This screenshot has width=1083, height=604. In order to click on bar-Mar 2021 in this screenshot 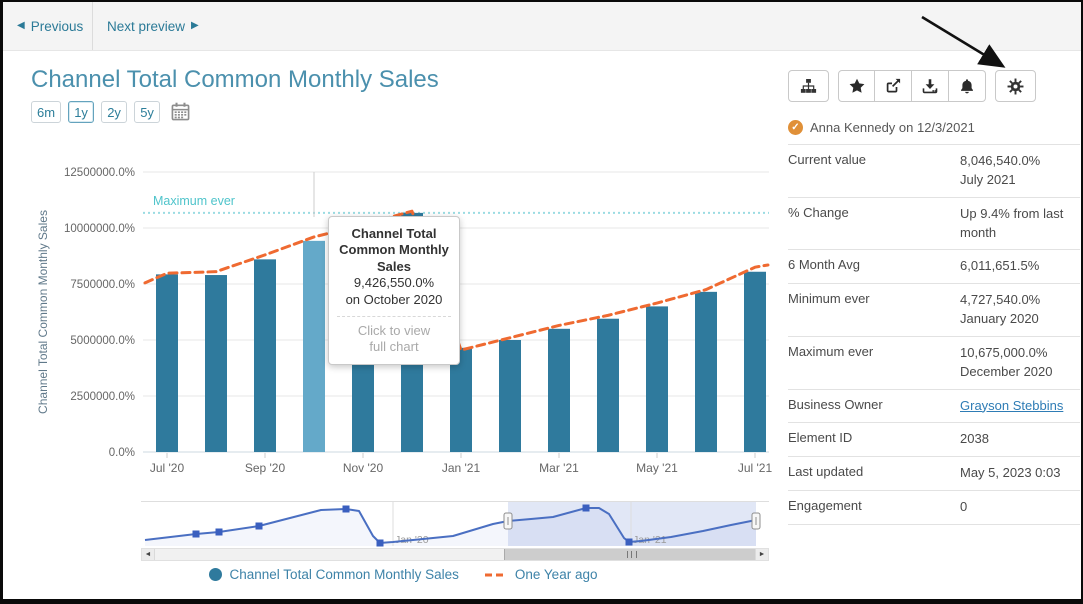, I will do `click(559, 390)`.